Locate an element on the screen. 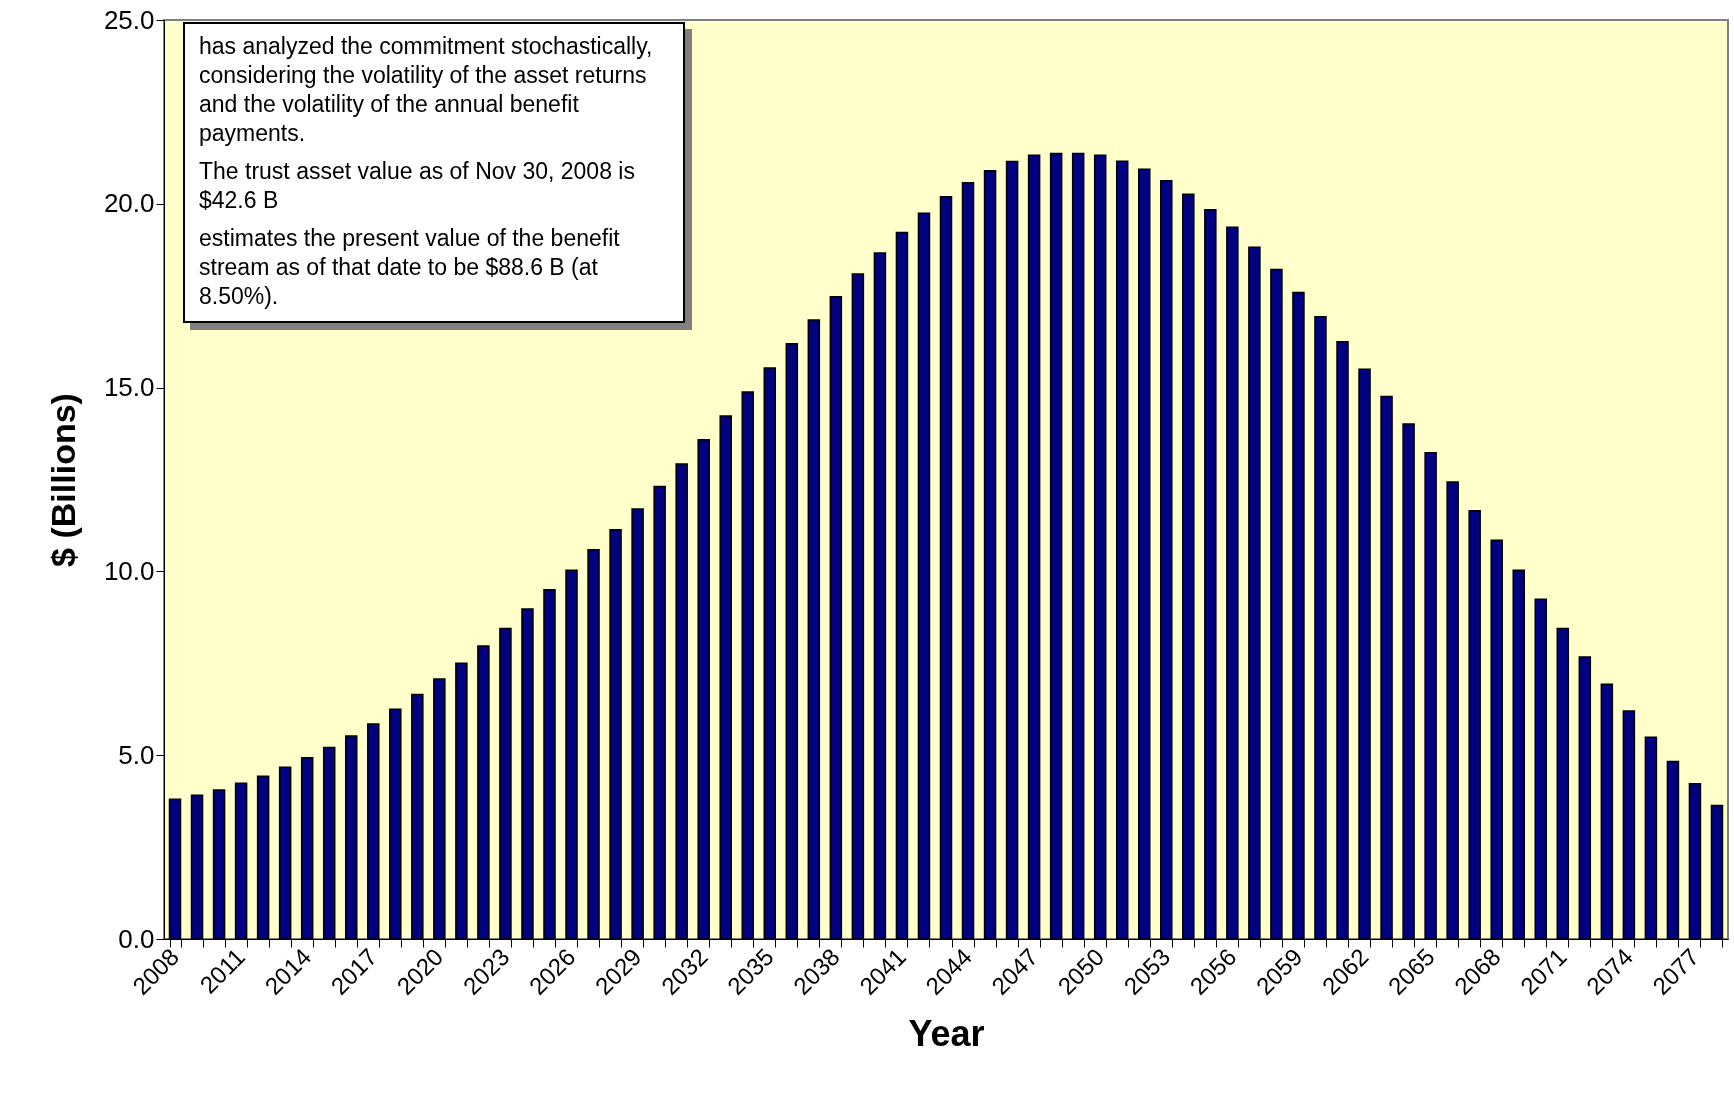 This screenshot has width=1734, height=1101. annotation: estimates the present value of the benefit stream as of that date to be $88.6 B (at 8.50%). is located at coordinates (410, 267).